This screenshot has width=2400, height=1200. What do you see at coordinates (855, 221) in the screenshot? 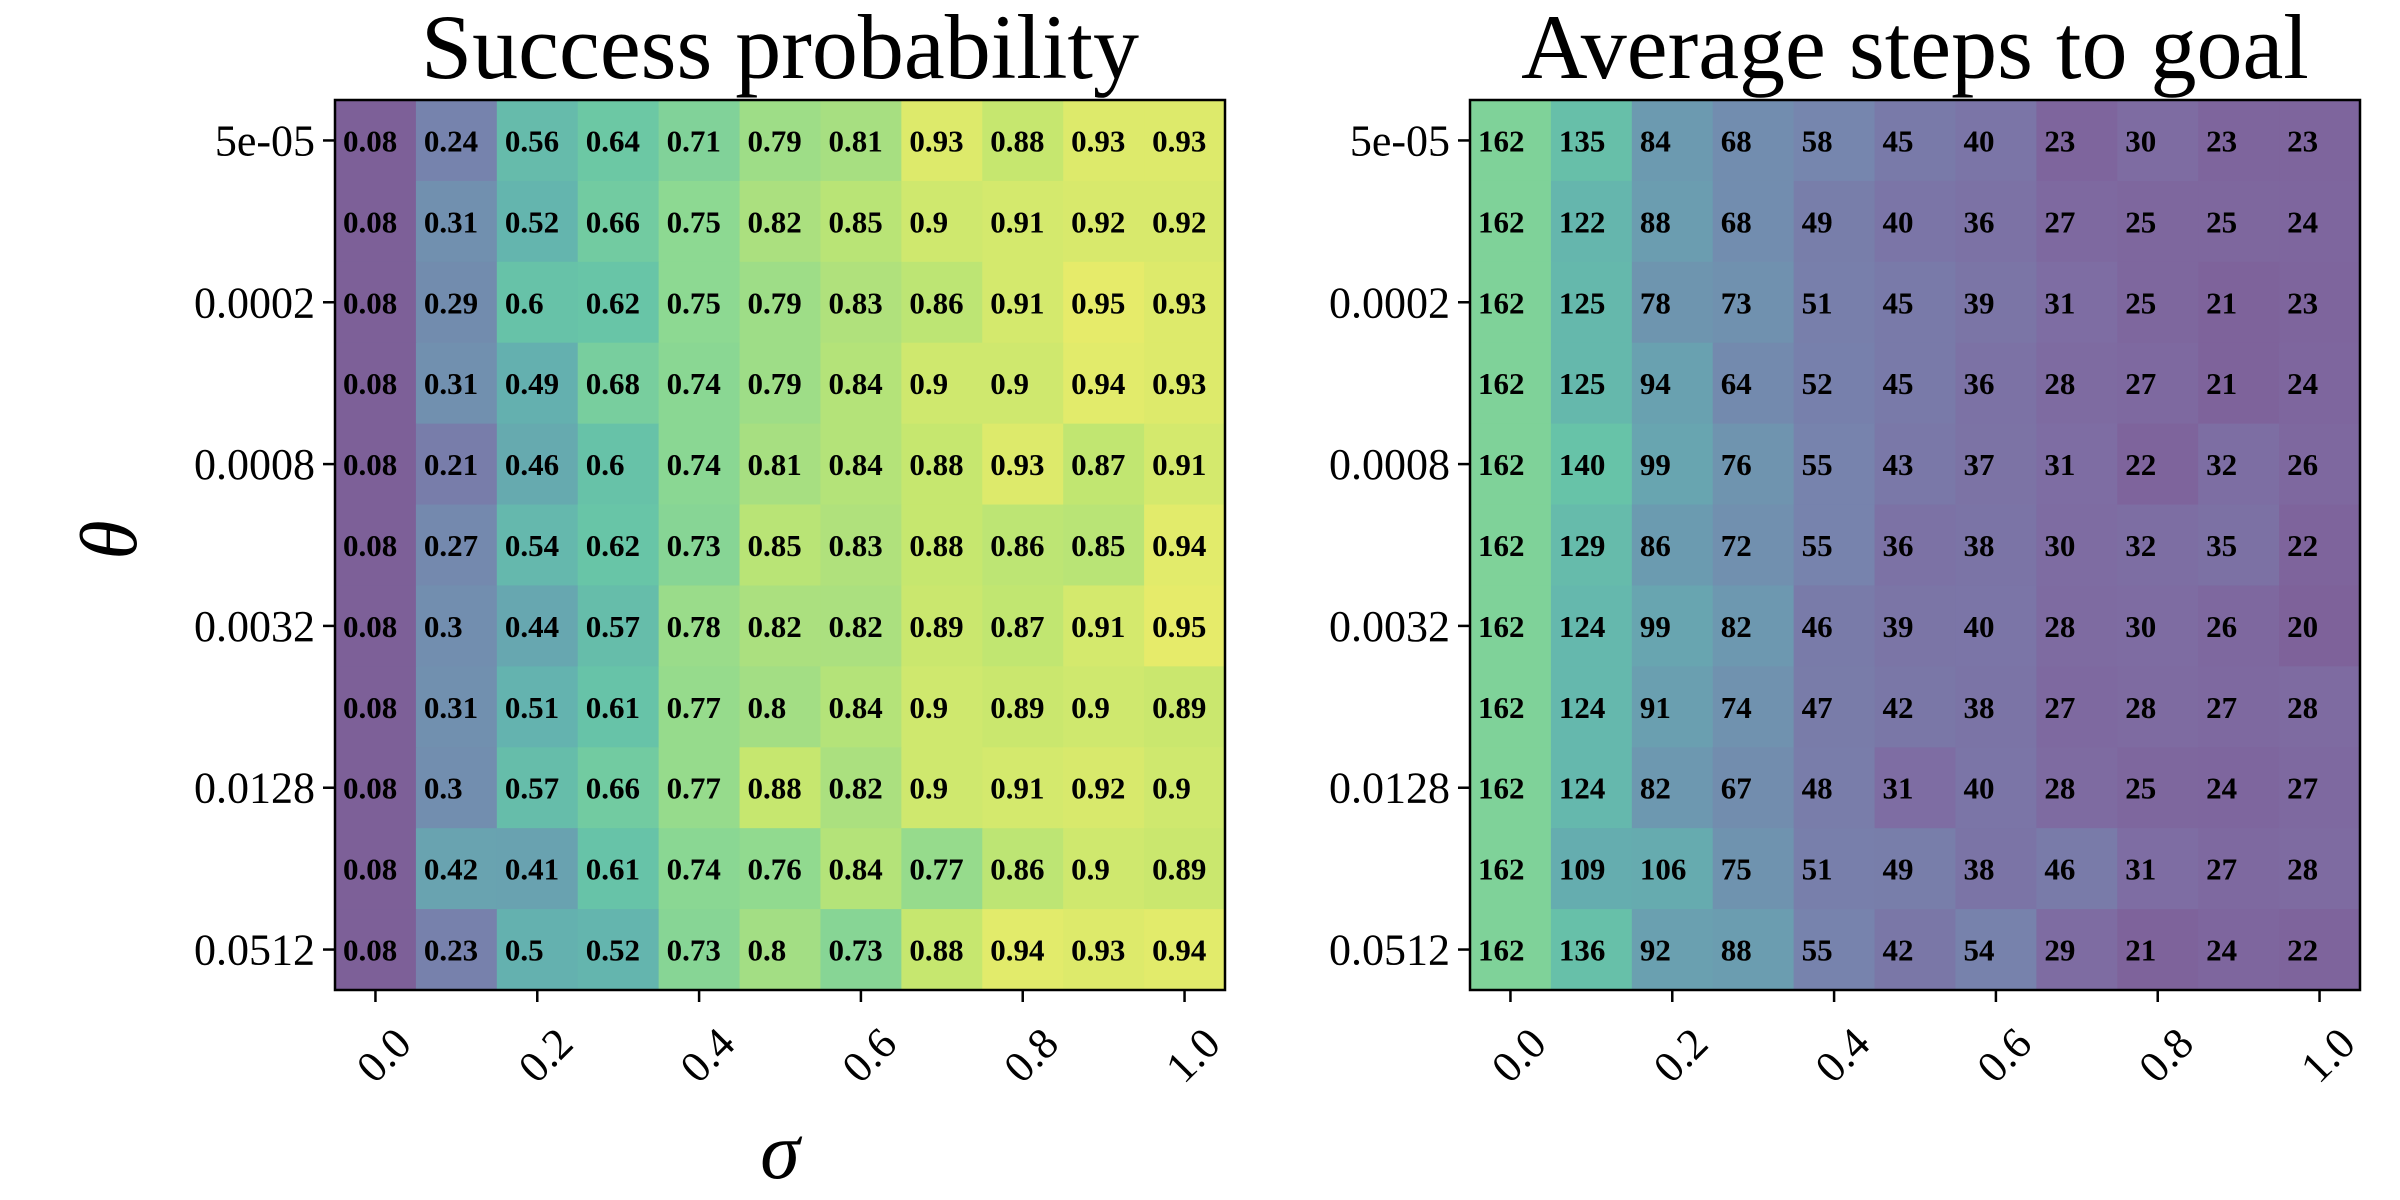
I see `cell-value-label: 0.85` at bounding box center [855, 221].